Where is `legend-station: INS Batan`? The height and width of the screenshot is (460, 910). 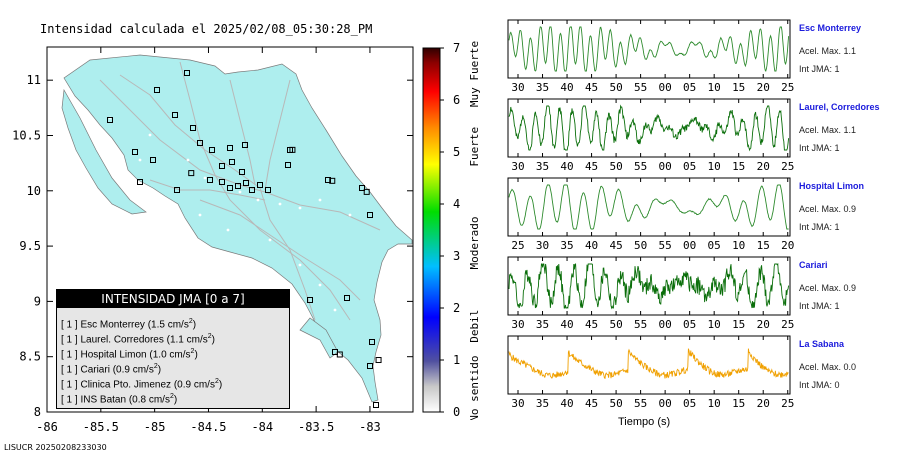
legend-station: INS Batan is located at coordinates (103, 400).